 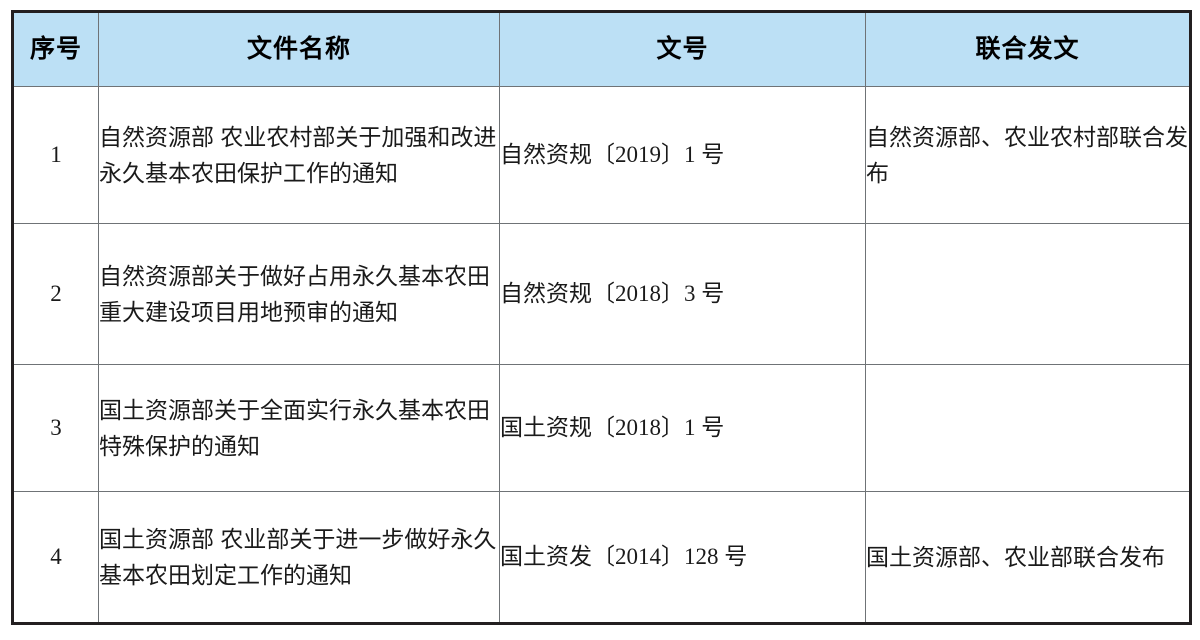 I want to click on column-header-joint: 联合发文, so click(x=1028, y=49).